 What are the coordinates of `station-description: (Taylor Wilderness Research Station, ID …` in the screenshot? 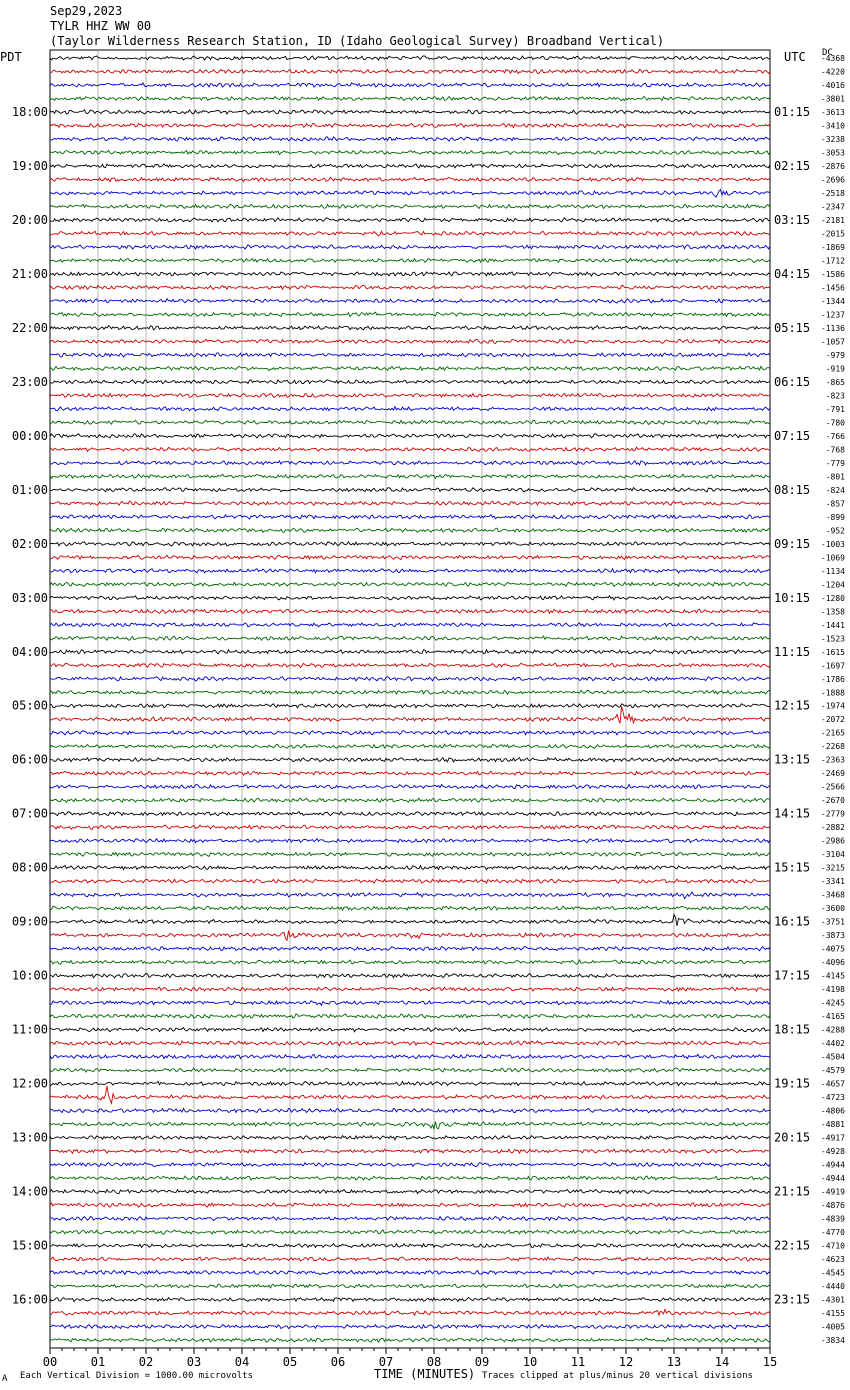 It's located at (357, 41).